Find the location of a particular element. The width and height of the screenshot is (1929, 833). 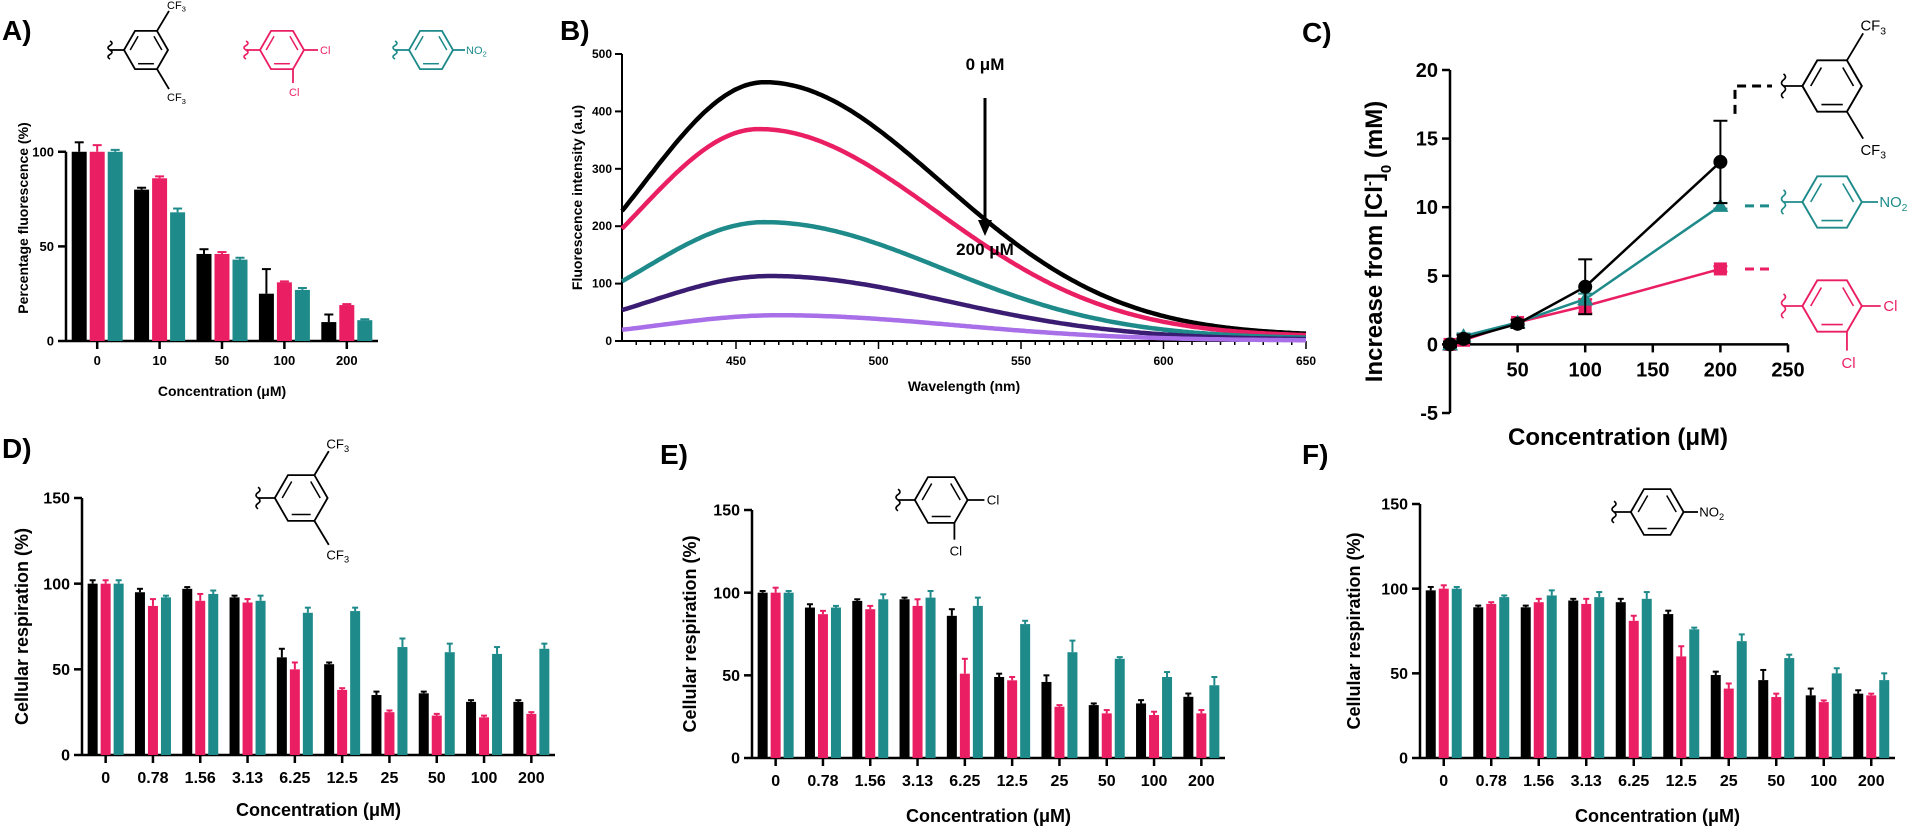

panel-label-e: E) is located at coordinates (674, 454).